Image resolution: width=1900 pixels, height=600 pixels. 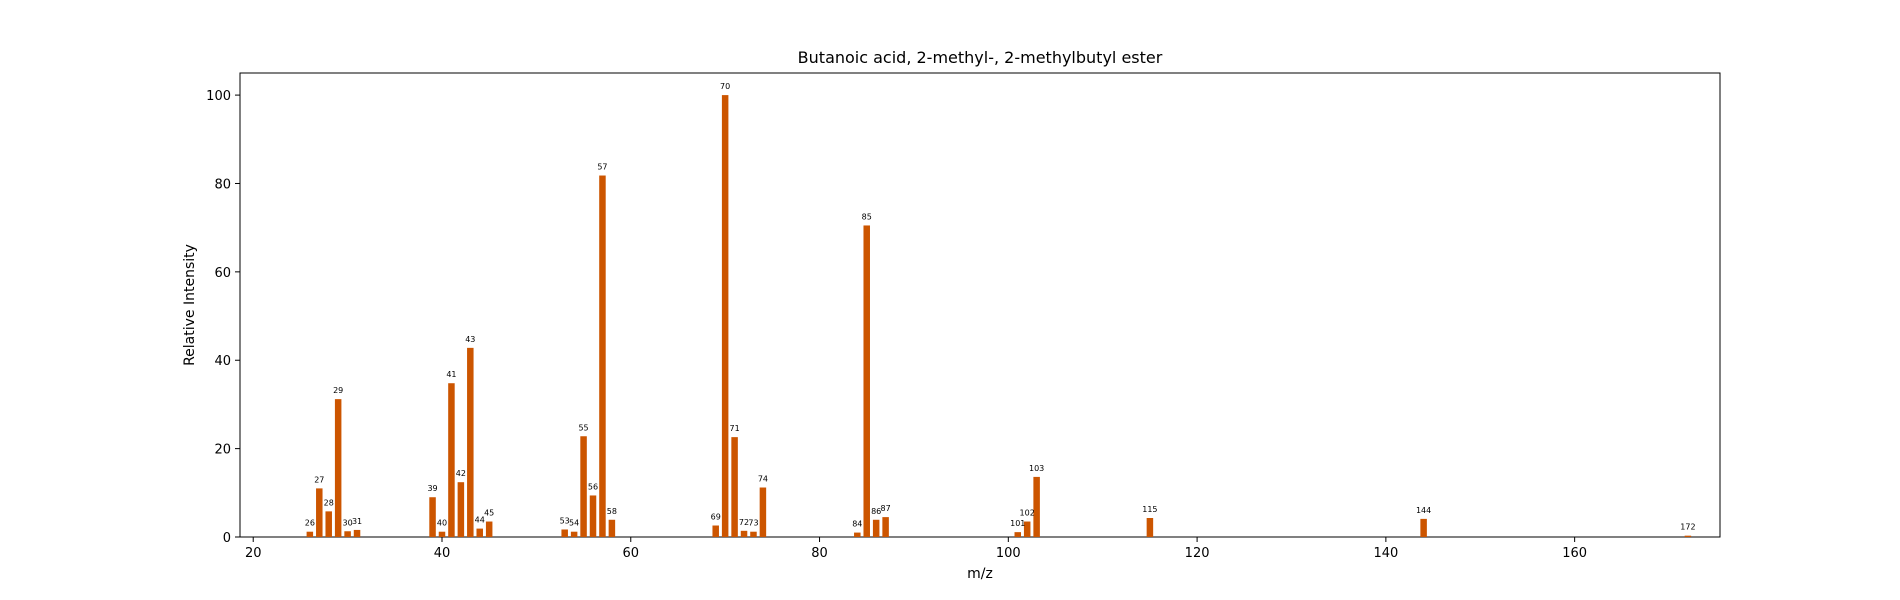 I want to click on peak-label-57: 57, so click(x=602, y=167).